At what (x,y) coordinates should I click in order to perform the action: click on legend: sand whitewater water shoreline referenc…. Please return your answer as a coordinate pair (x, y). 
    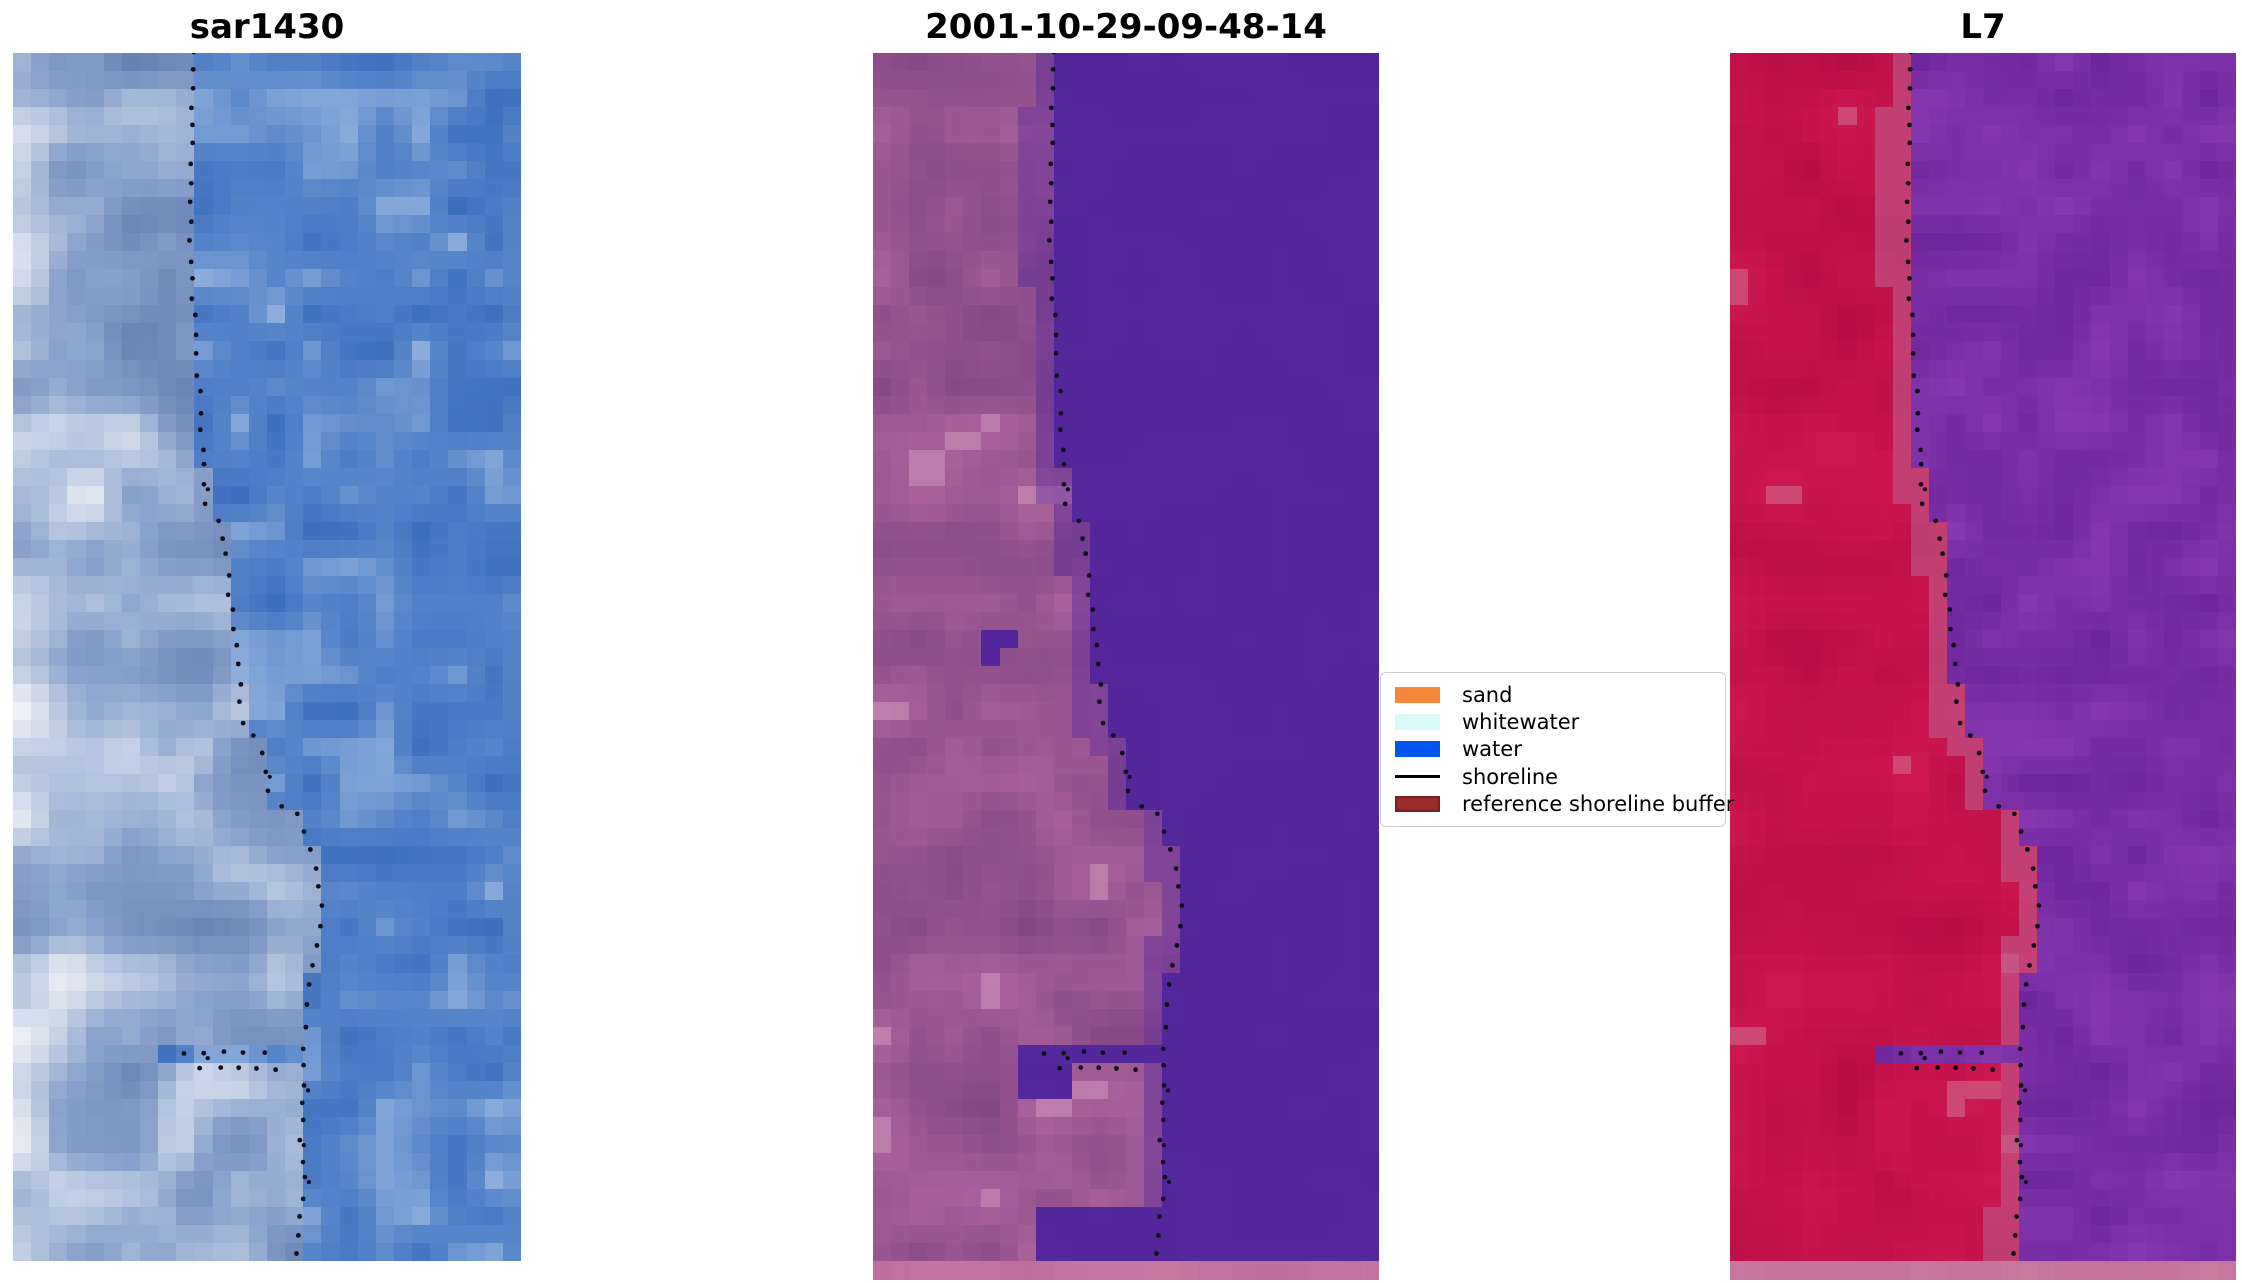
    Looking at the image, I should click on (1557, 749).